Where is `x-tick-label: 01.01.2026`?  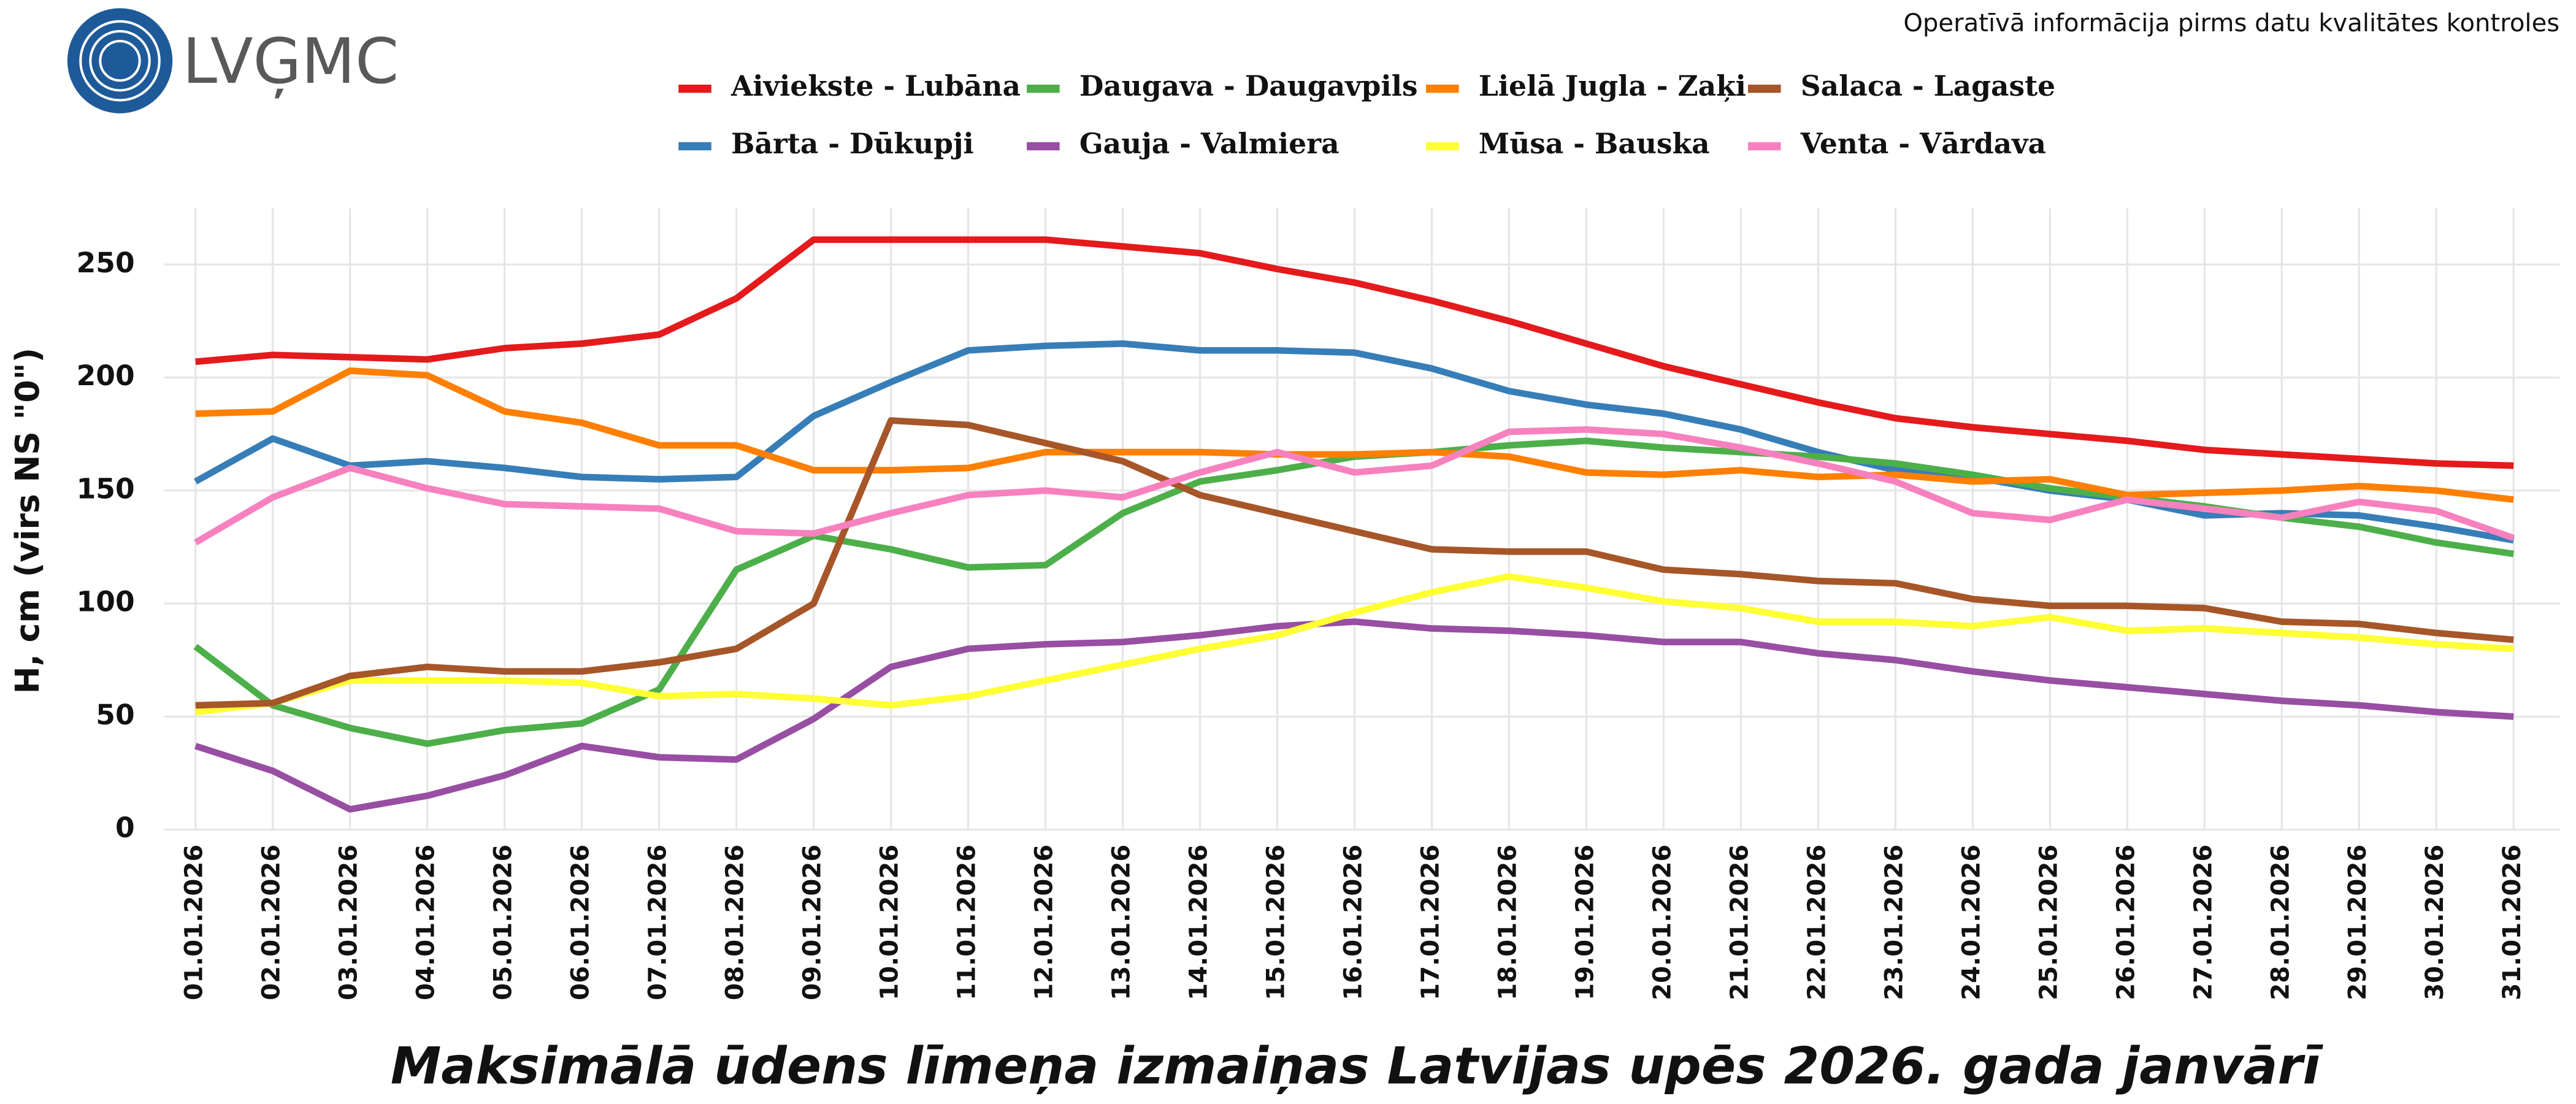
x-tick-label: 01.01.2026 is located at coordinates (194, 922).